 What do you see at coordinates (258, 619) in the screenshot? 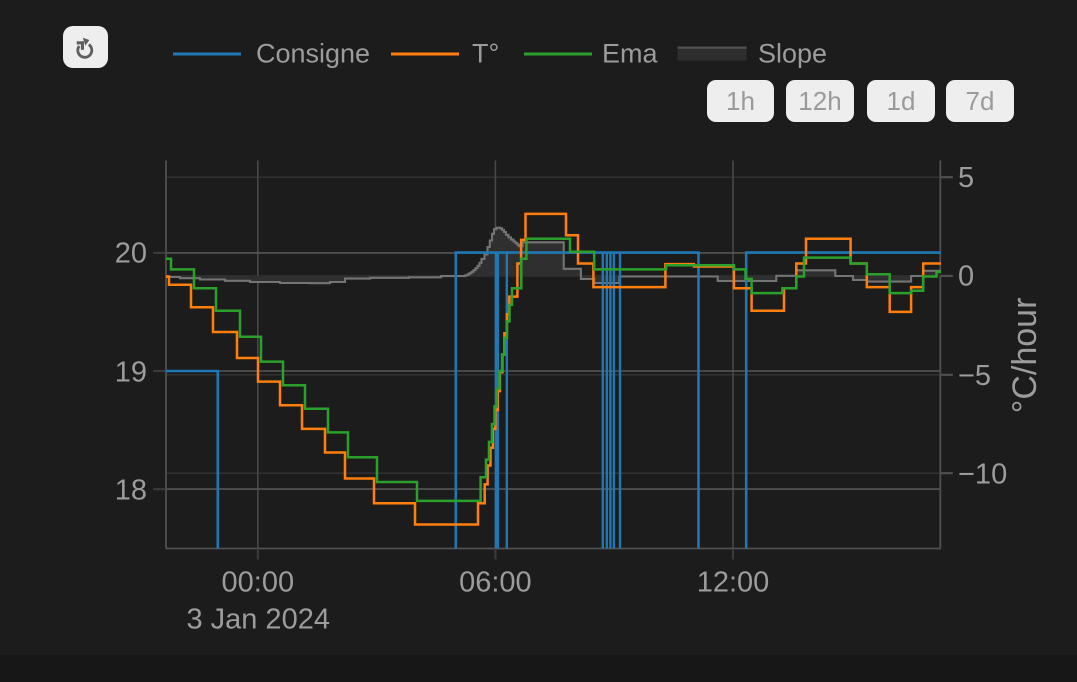
I see `svg-text: 3 Jan 2024` at bounding box center [258, 619].